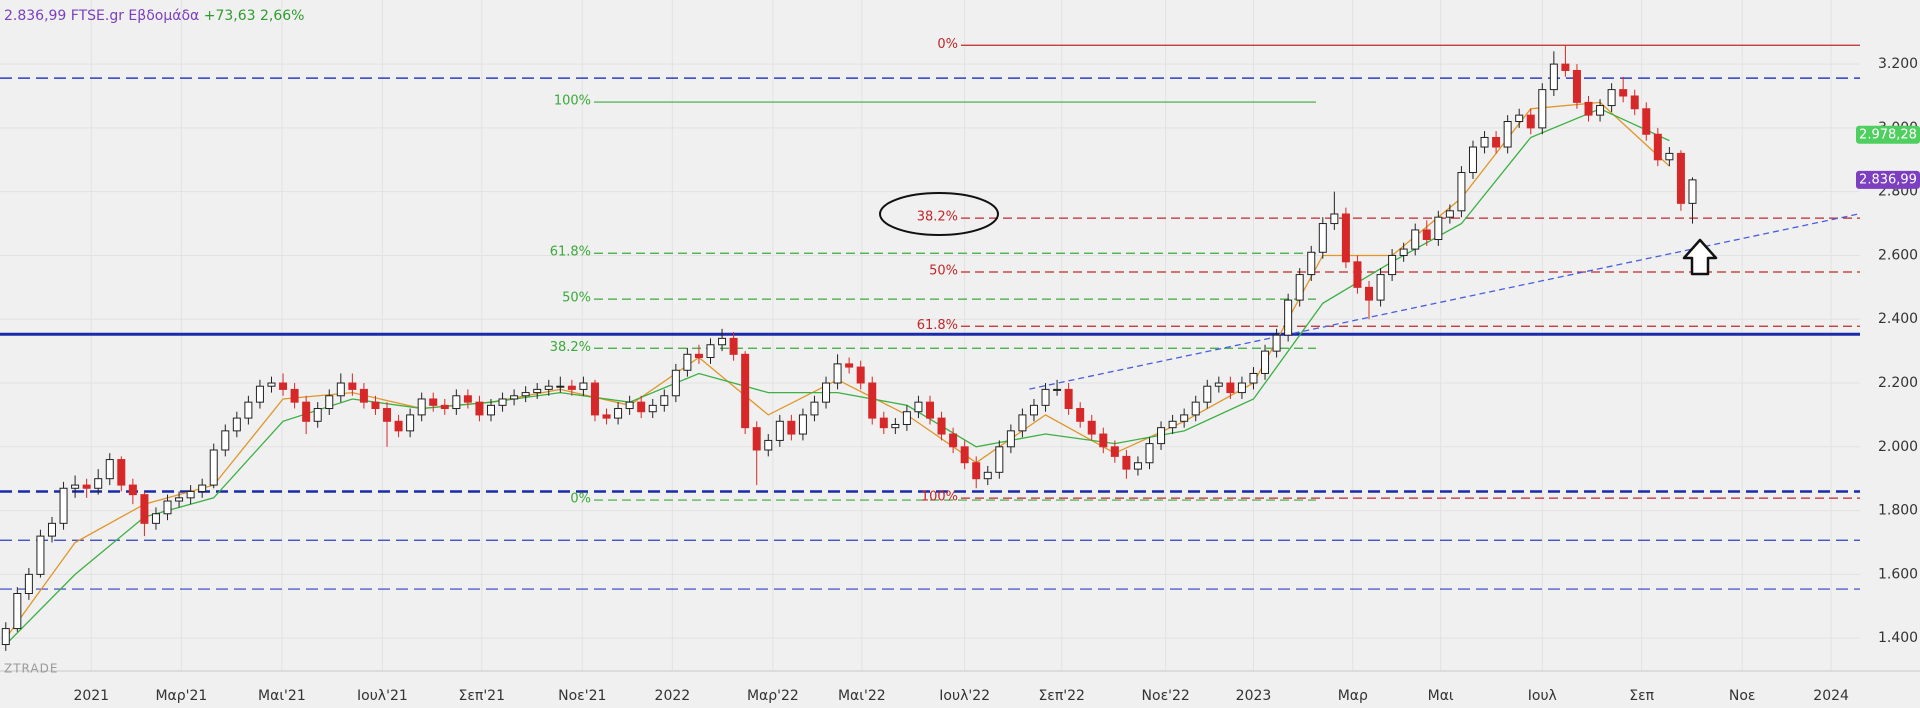  Describe the element at coordinates (1166, 696) in the screenshot. I see `x-tick-label: Νοε'22` at that location.